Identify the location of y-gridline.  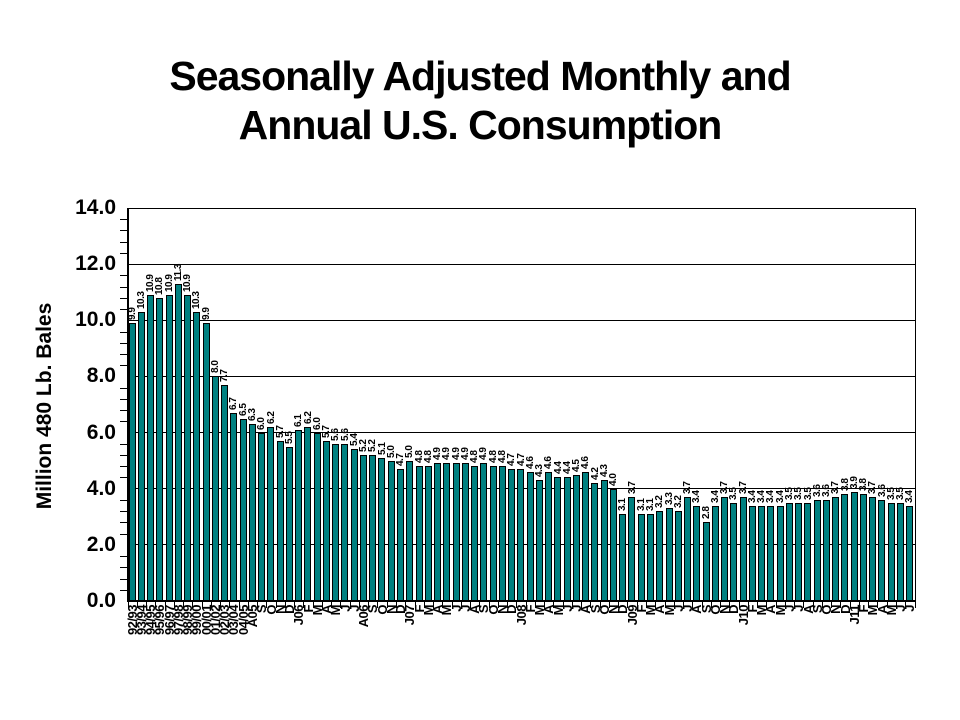
(521, 433).